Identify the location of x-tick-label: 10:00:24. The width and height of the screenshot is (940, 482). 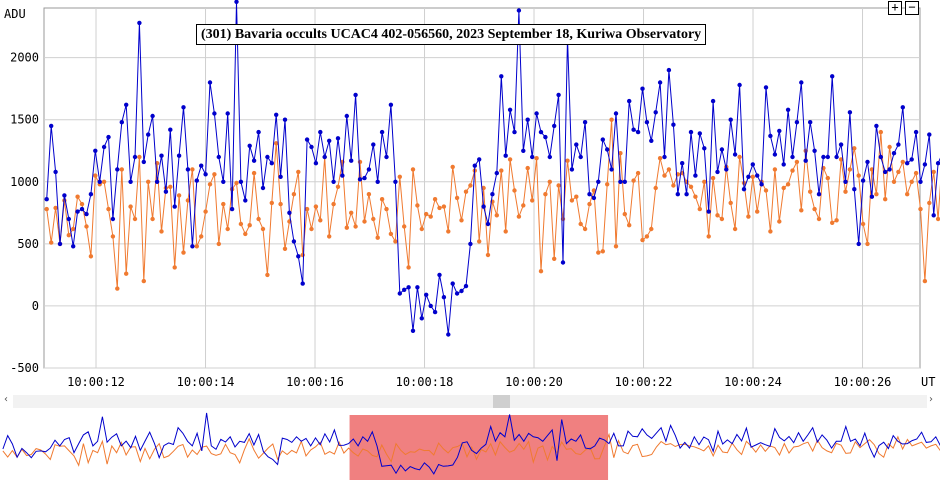
(753, 382).